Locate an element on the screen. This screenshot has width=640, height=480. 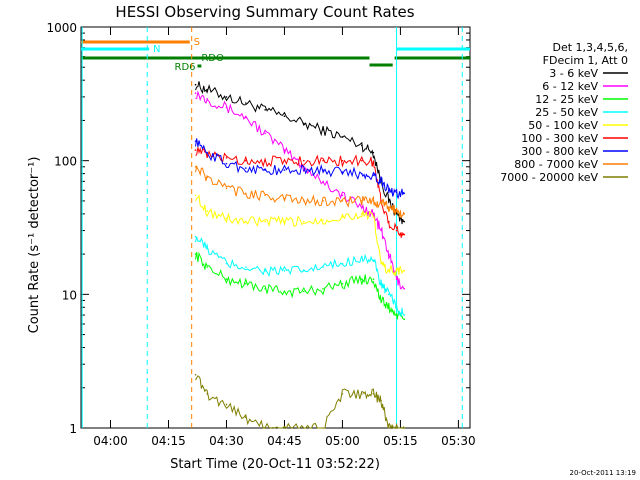
y-axis-label: Count Rate (s⁻¹ detector⁻¹) is located at coordinates (34, 245).